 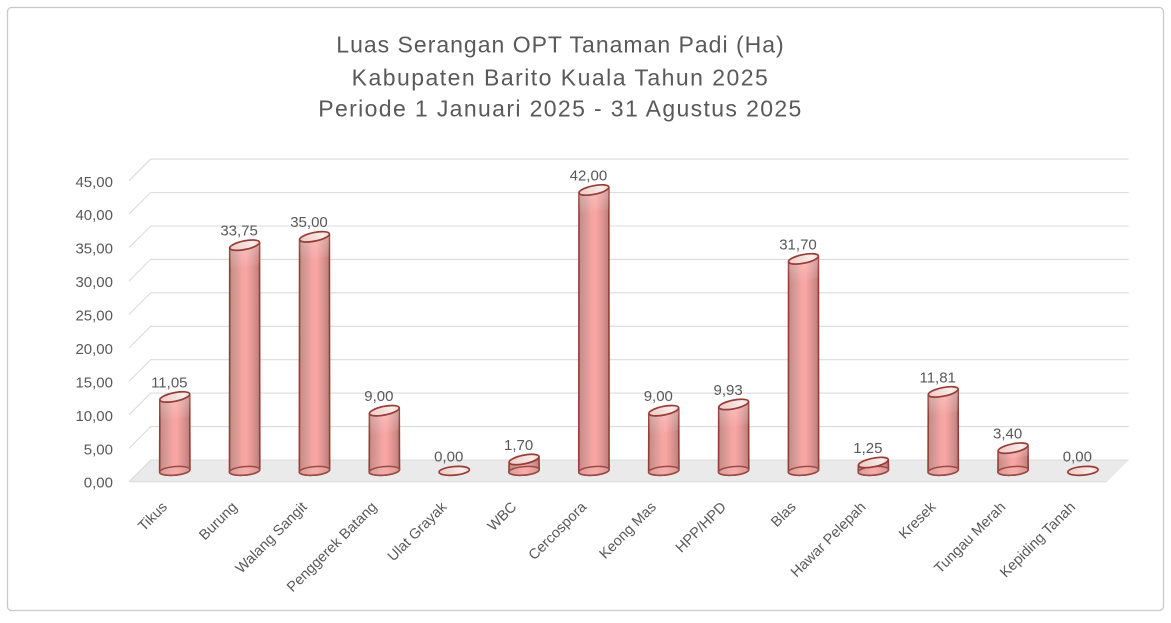 What do you see at coordinates (937, 377) in the screenshot?
I see `svg-text: 11,81` at bounding box center [937, 377].